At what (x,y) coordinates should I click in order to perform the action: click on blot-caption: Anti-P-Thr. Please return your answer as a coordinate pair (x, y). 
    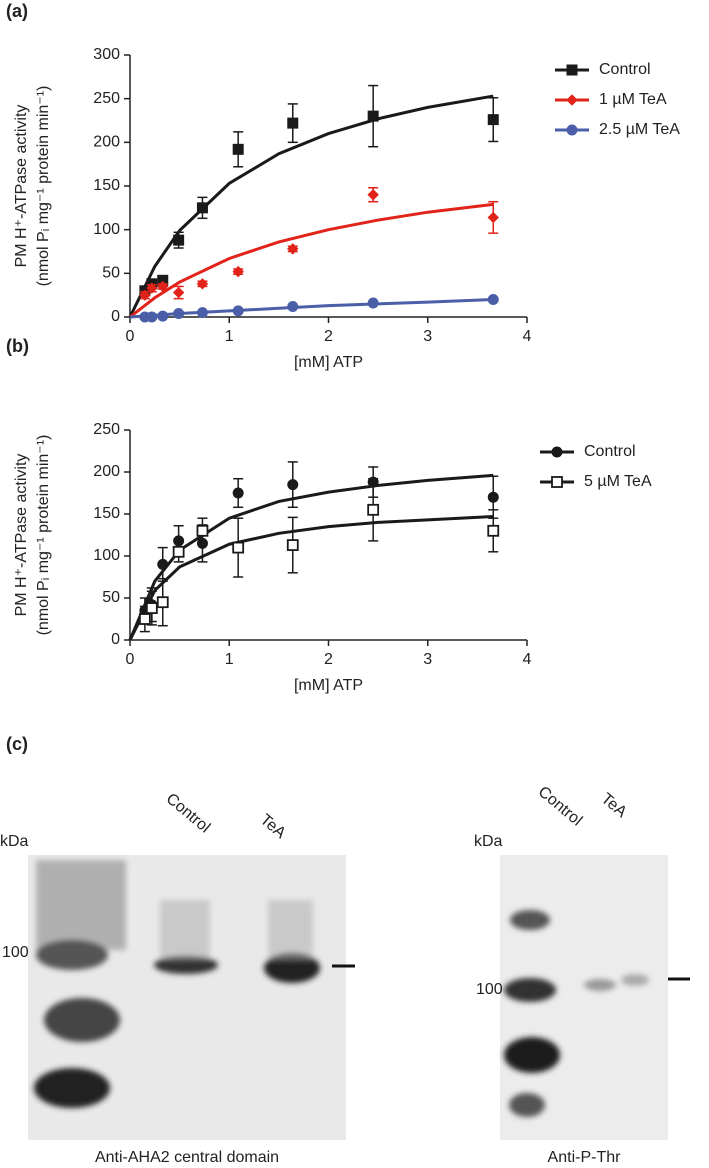
    Looking at the image, I should click on (585, 1157).